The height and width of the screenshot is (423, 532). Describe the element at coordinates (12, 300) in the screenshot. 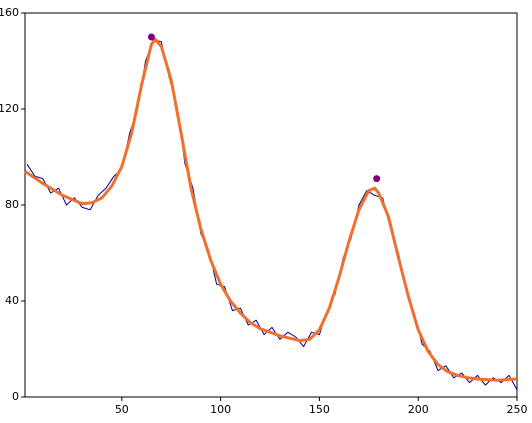

I see `y-tick-label: 40` at that location.